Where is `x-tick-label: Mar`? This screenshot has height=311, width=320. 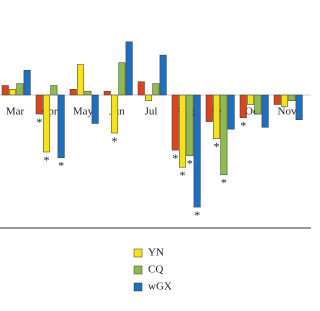
x-tick-label: Mar is located at coordinates (15, 112).